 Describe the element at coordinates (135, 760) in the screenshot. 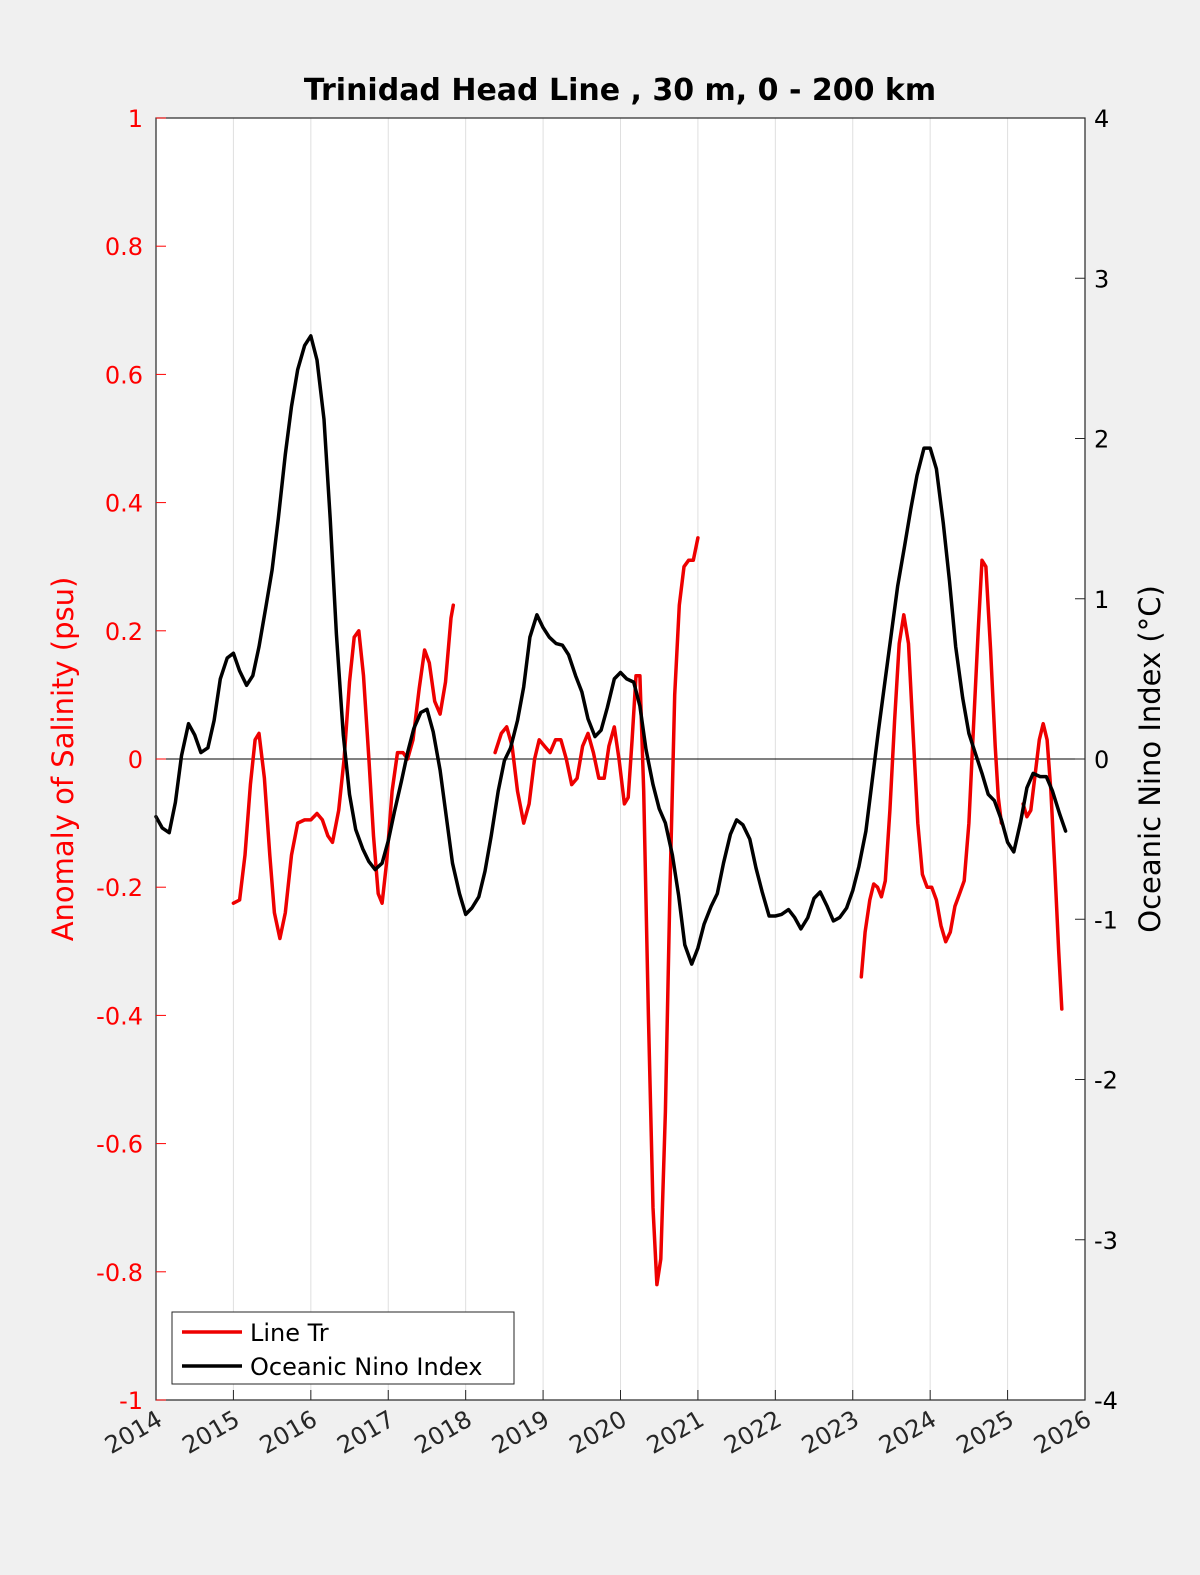

I see `y-left-tick-label: 0` at that location.